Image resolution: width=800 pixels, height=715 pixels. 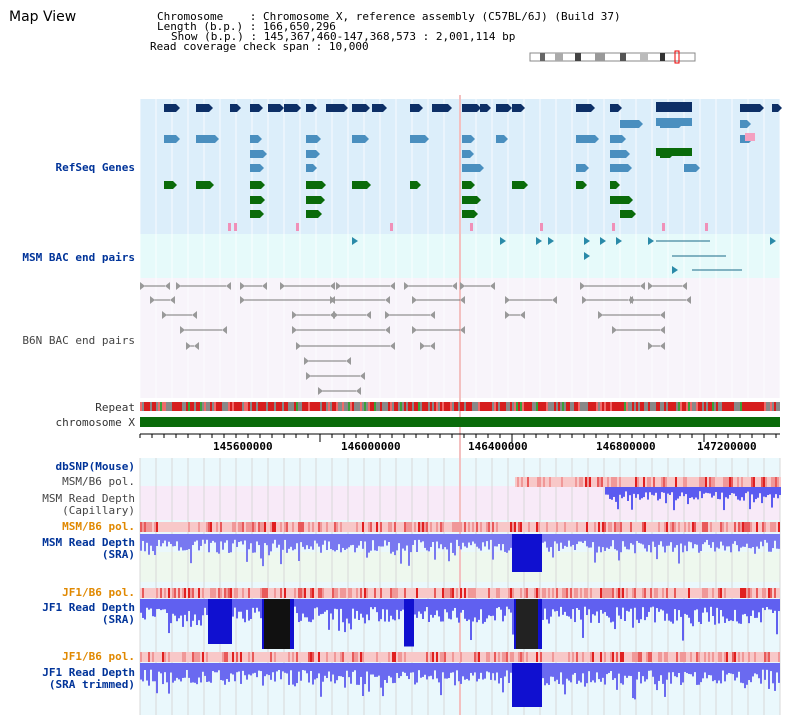 I want to click on track-label-dbsnp: dbSNP(Mouse), so click(x=95, y=466).